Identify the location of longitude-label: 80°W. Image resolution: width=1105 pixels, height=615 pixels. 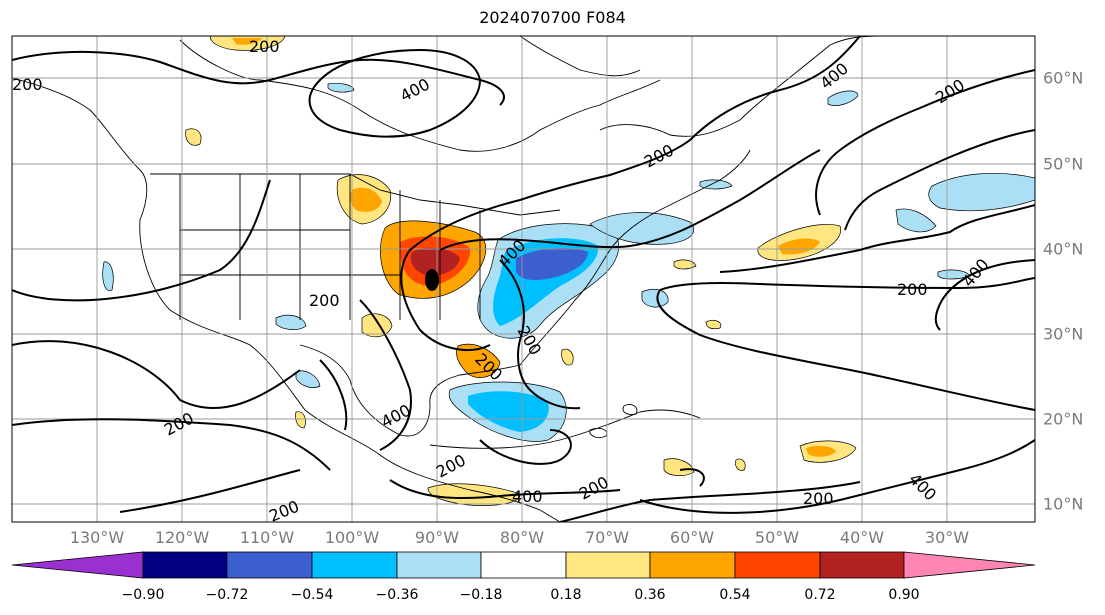
(522, 537).